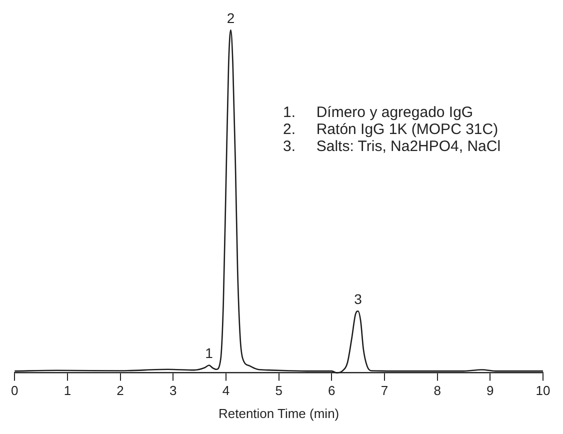  Describe the element at coordinates (543, 390) in the screenshot. I see `x-tick-label: 10` at that location.